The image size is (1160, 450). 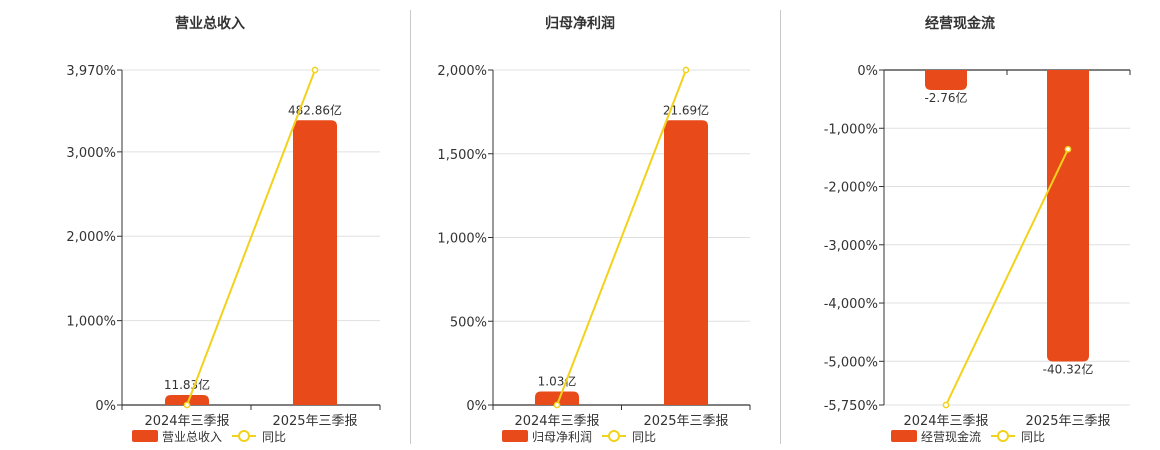 I want to click on bar-value-label: -40.32亿, so click(x=1068, y=368).